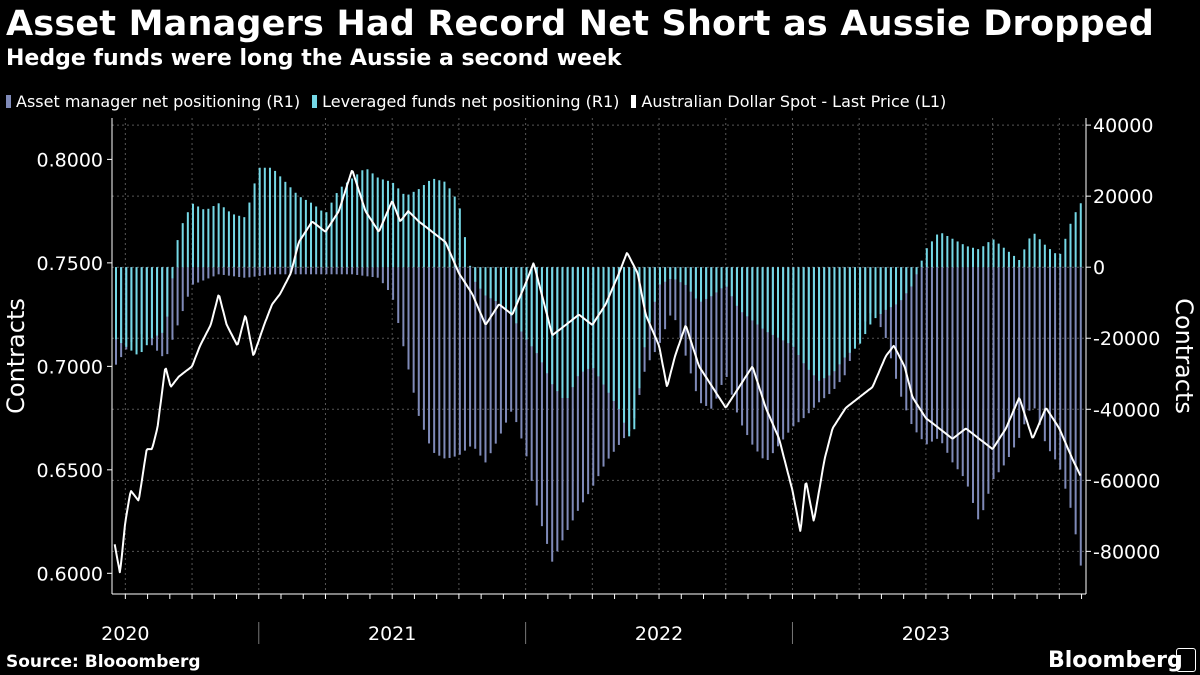 The height and width of the screenshot is (675, 1200). I want to click on left-tick-label: 0.7000, so click(70, 367).